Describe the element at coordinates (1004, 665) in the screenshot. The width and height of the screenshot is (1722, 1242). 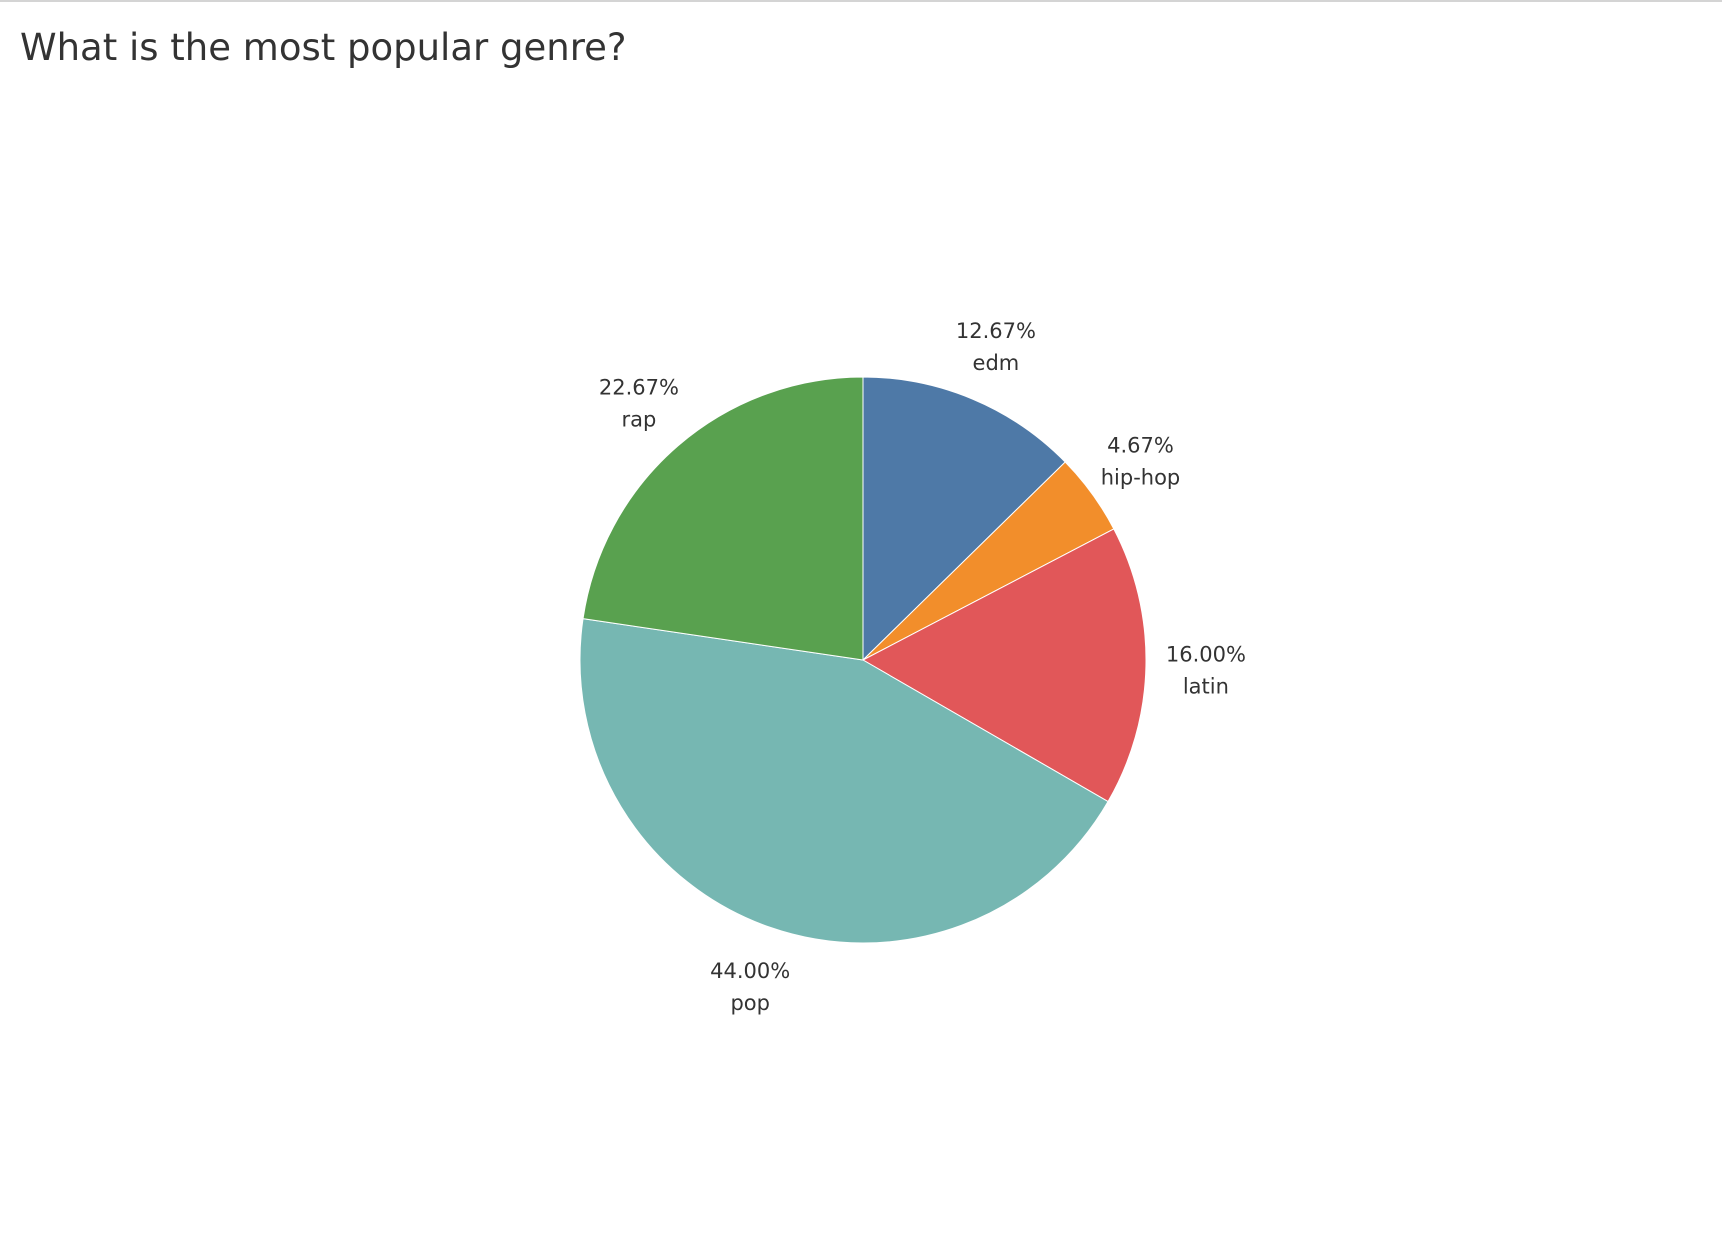
I see `pie-slice-latin` at that location.